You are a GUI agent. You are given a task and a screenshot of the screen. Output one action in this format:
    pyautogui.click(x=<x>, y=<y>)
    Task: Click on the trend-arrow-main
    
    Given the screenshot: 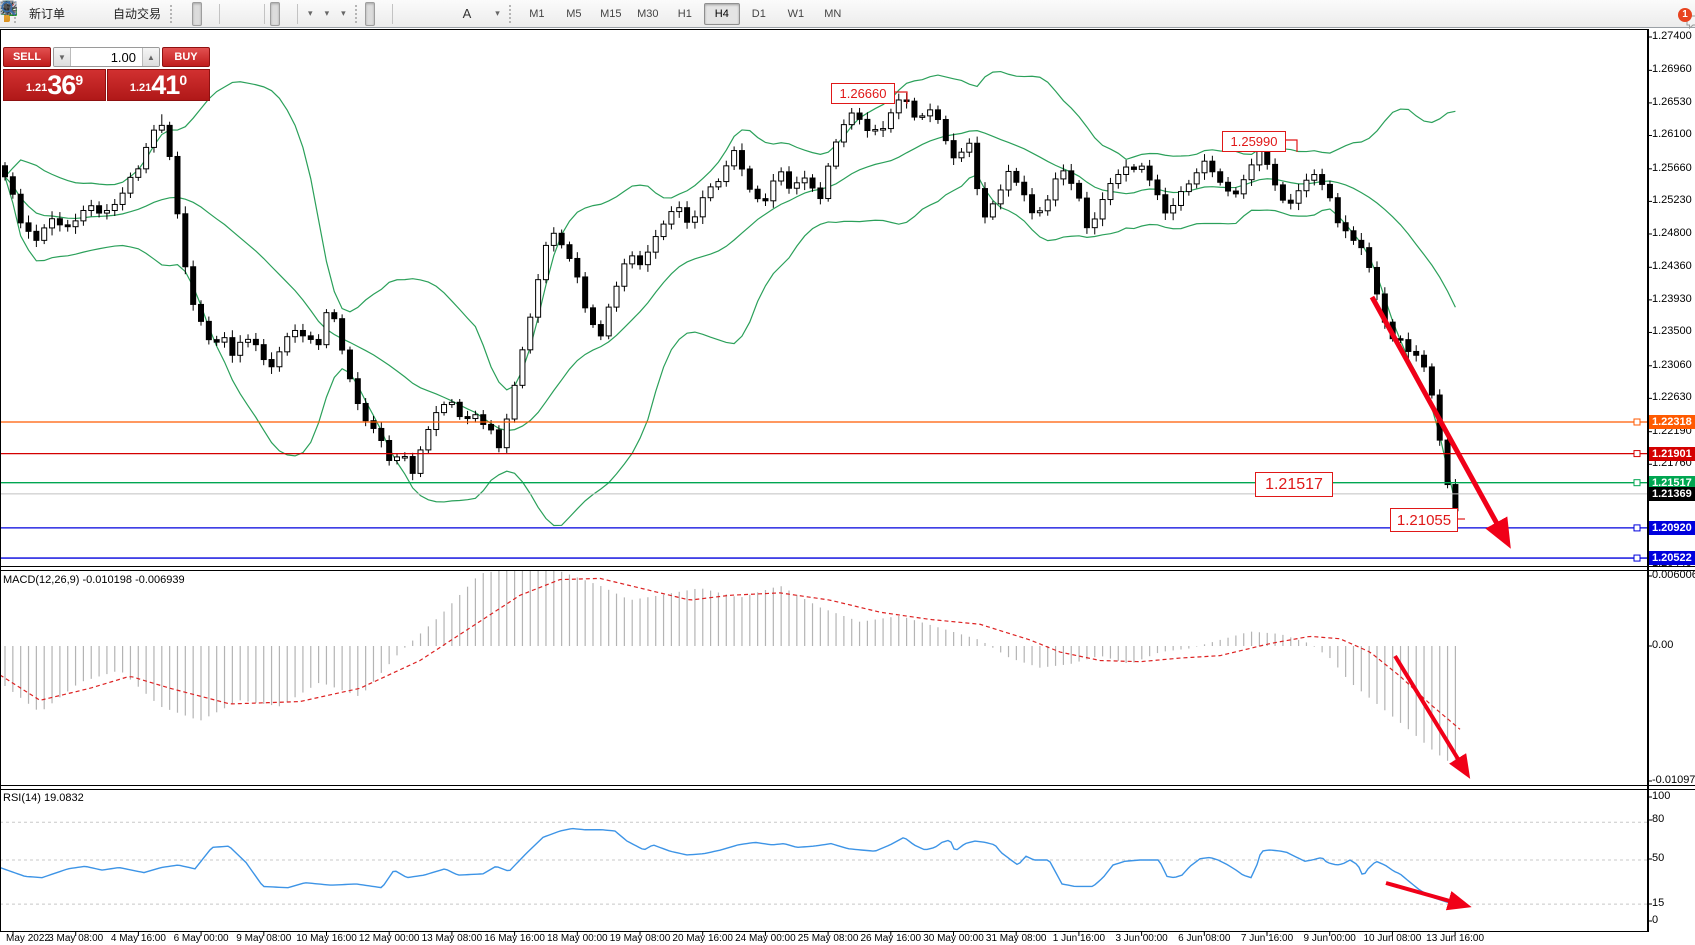 What is the action you would take?
    pyautogui.click(x=1440, y=422)
    